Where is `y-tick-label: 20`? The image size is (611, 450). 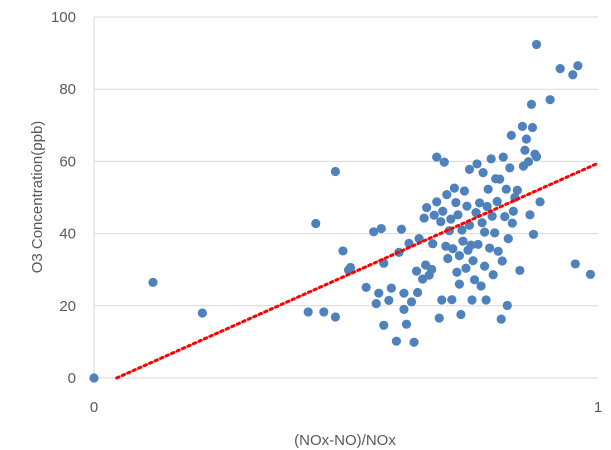
y-tick-label: 20 is located at coordinates (67, 306).